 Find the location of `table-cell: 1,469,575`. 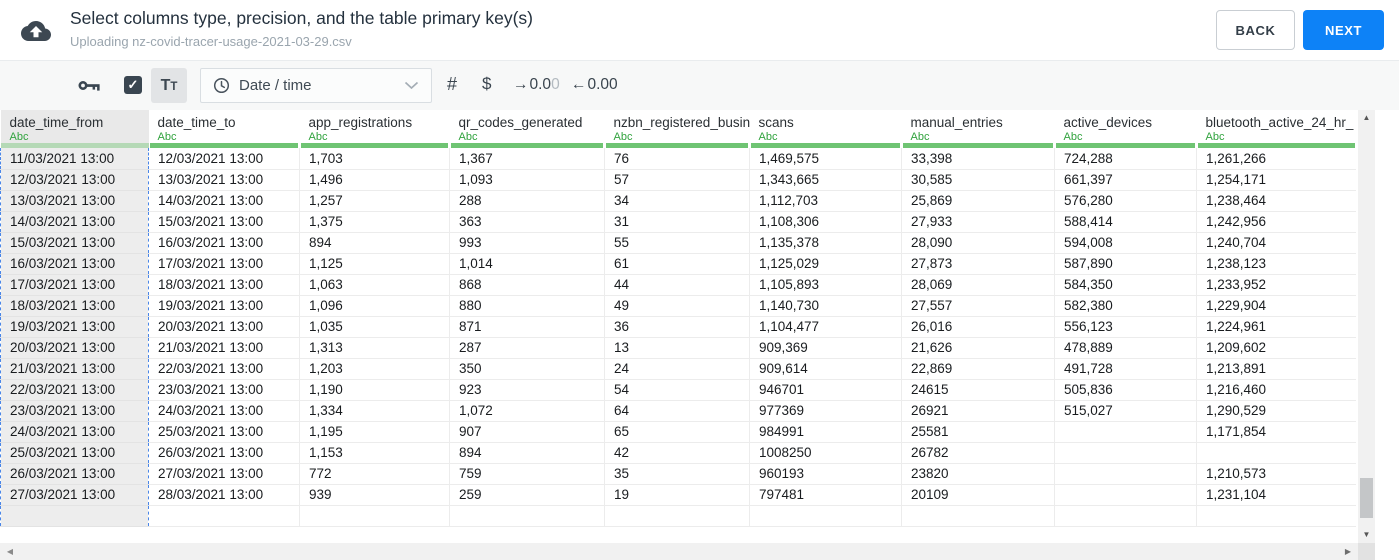

table-cell: 1,469,575 is located at coordinates (825, 159).